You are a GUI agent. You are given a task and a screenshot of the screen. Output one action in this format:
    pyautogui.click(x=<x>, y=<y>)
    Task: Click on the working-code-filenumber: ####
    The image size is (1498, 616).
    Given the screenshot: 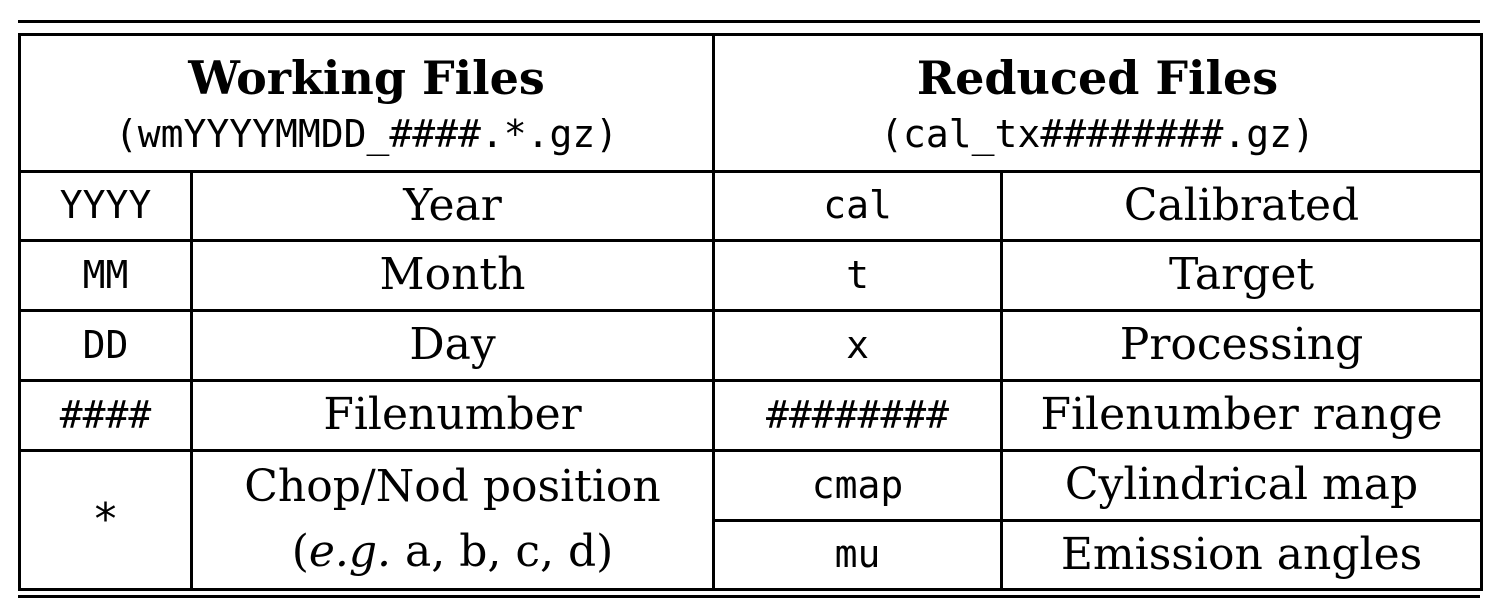 What is the action you would take?
    pyautogui.click(x=105, y=415)
    